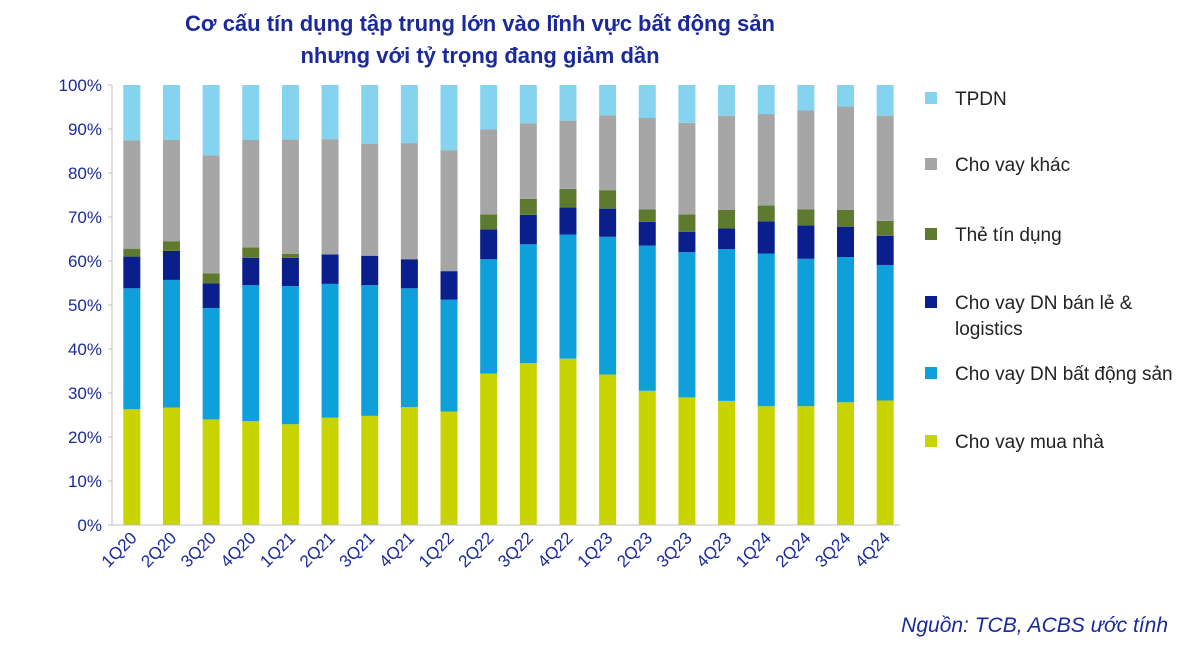 Image resolution: width=1200 pixels, height=647 pixels. Describe the element at coordinates (727, 239) in the screenshot. I see `bar-segment-4Q23-s2` at that location.